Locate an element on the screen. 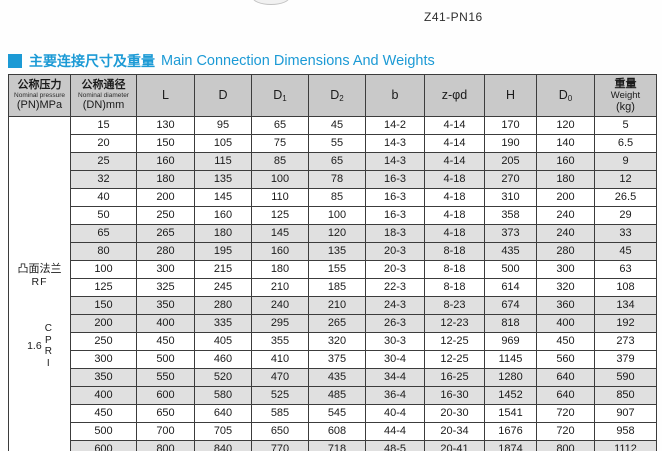 The width and height of the screenshot is (662, 451). table-row: 20 150 105 75 55 14-3 4-14 190 140 6.5 is located at coordinates (333, 143).